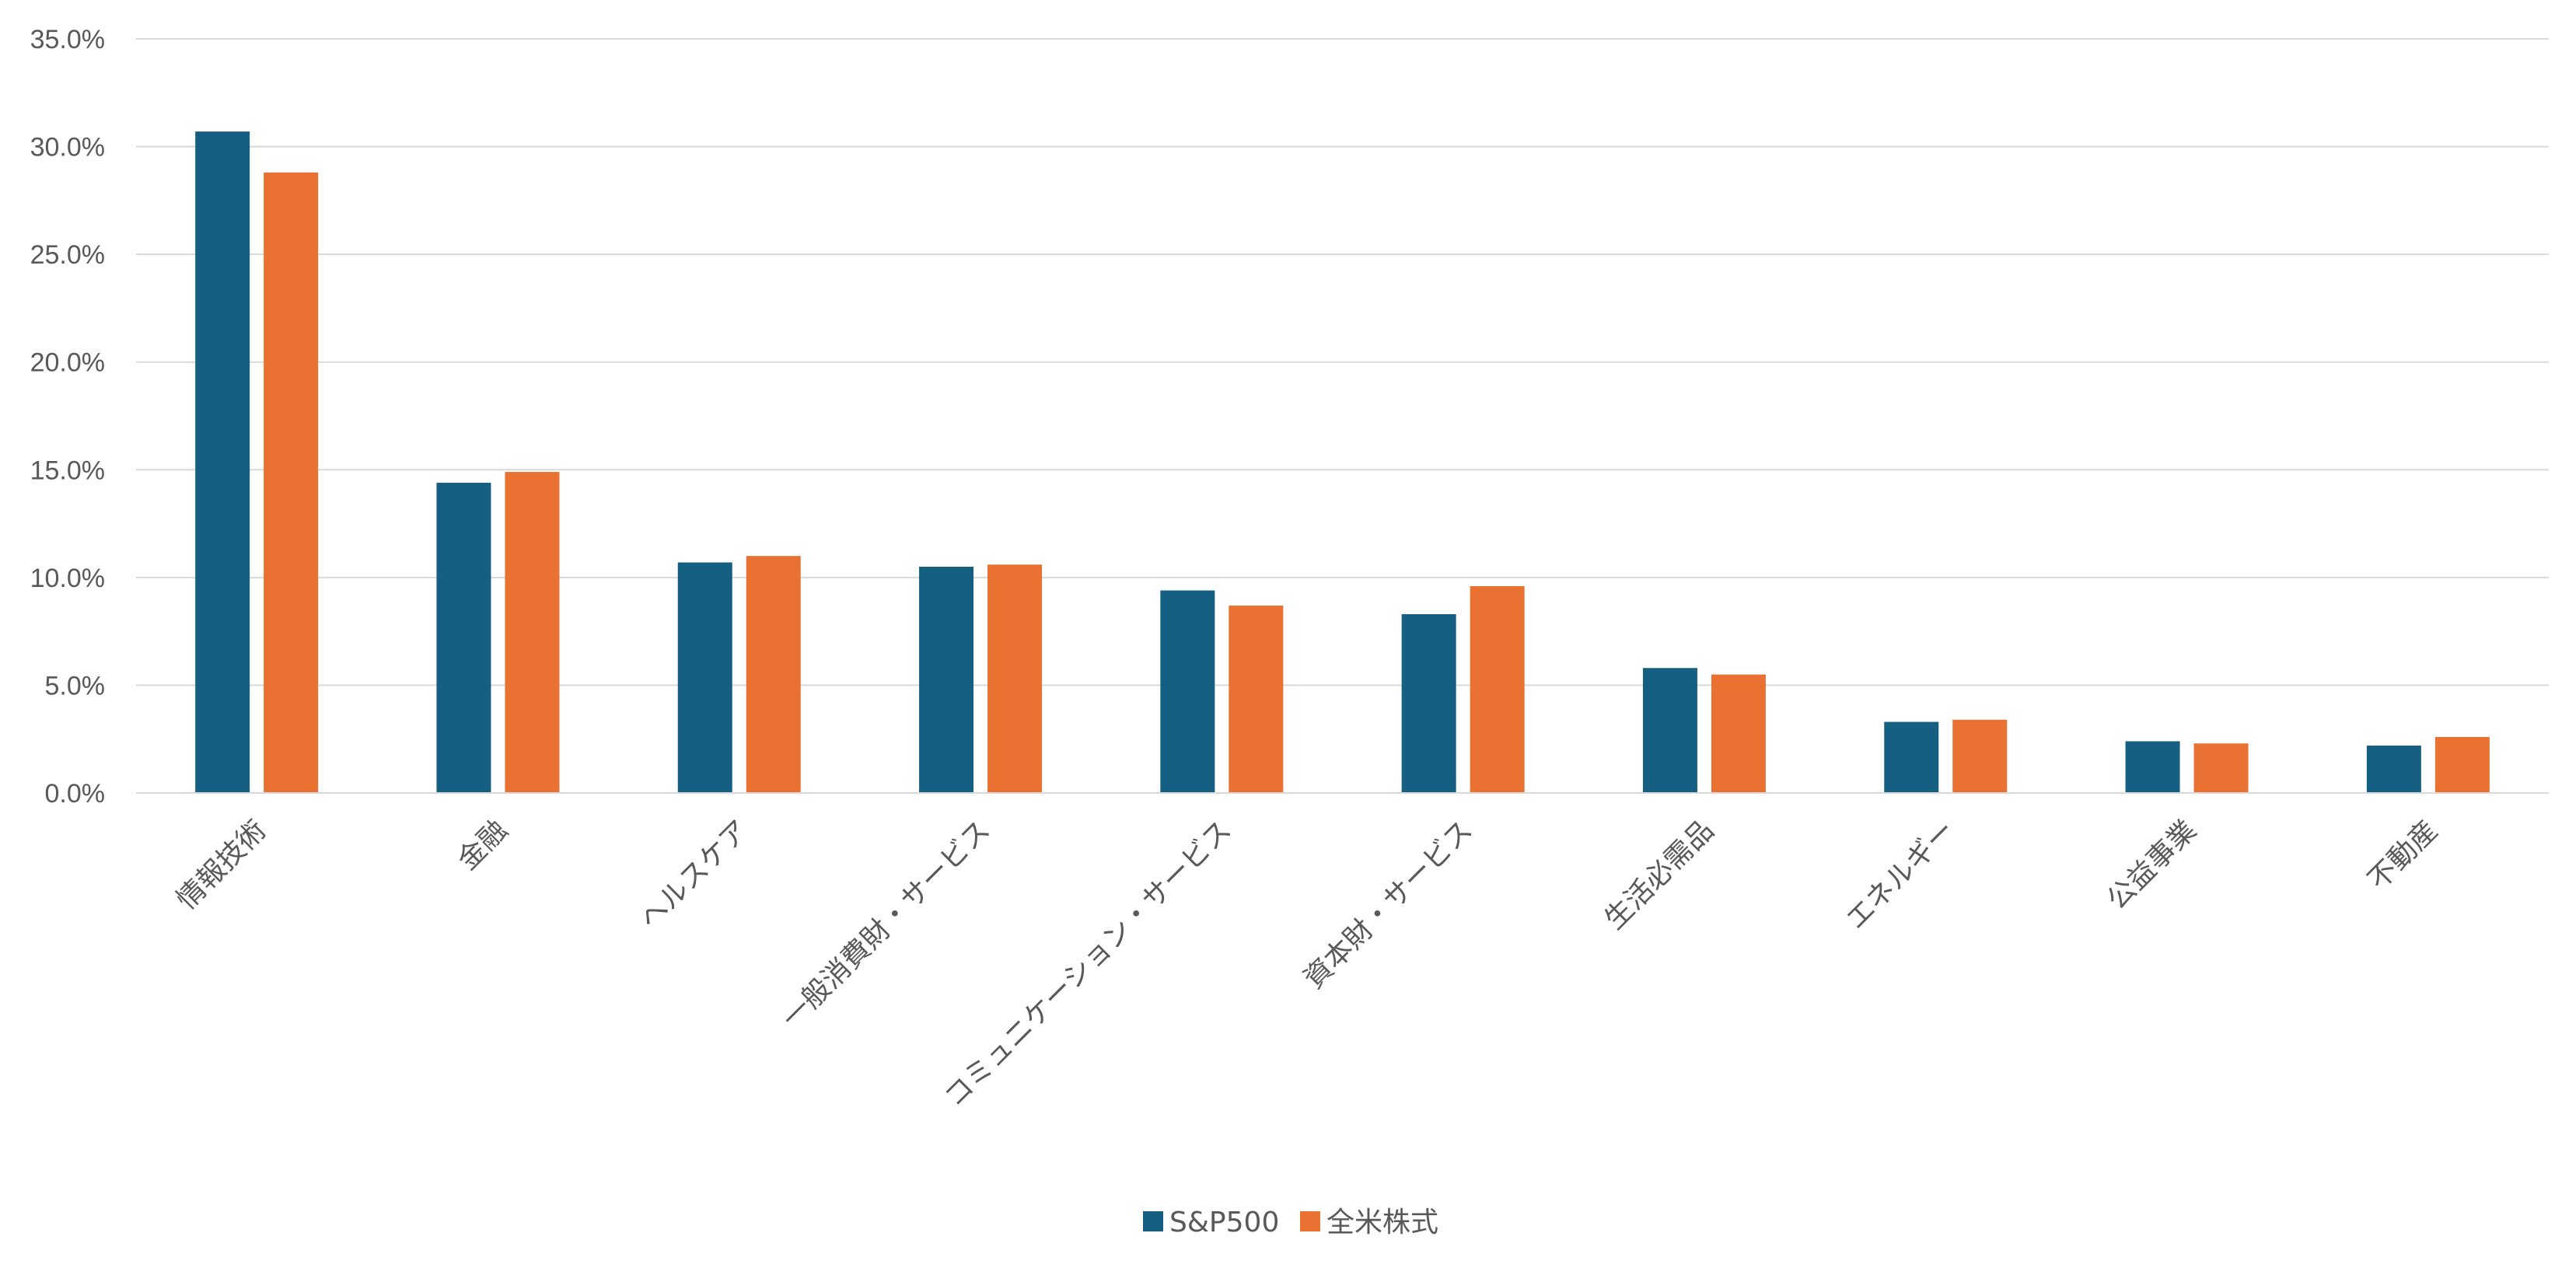 This screenshot has height=1275, width=2576. Describe the element at coordinates (75, 685) in the screenshot. I see `y-tick-label: 5.0%` at that location.